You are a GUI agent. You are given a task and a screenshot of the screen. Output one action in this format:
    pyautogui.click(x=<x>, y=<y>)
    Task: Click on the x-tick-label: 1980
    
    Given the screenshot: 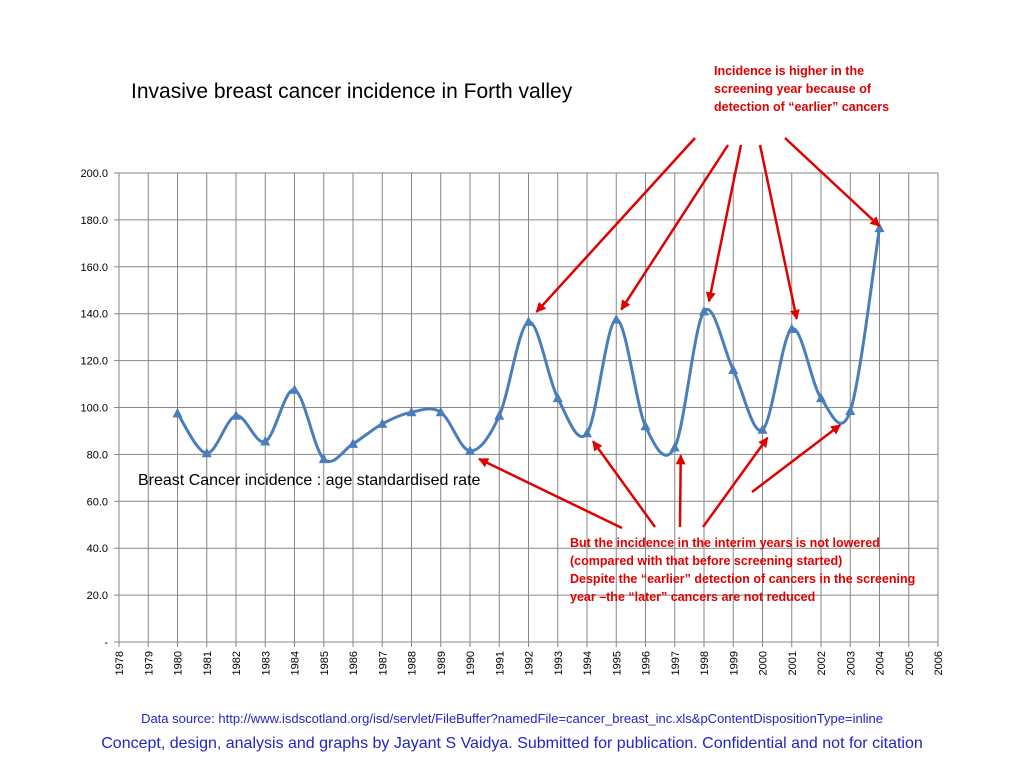 What is the action you would take?
    pyautogui.click(x=179, y=663)
    